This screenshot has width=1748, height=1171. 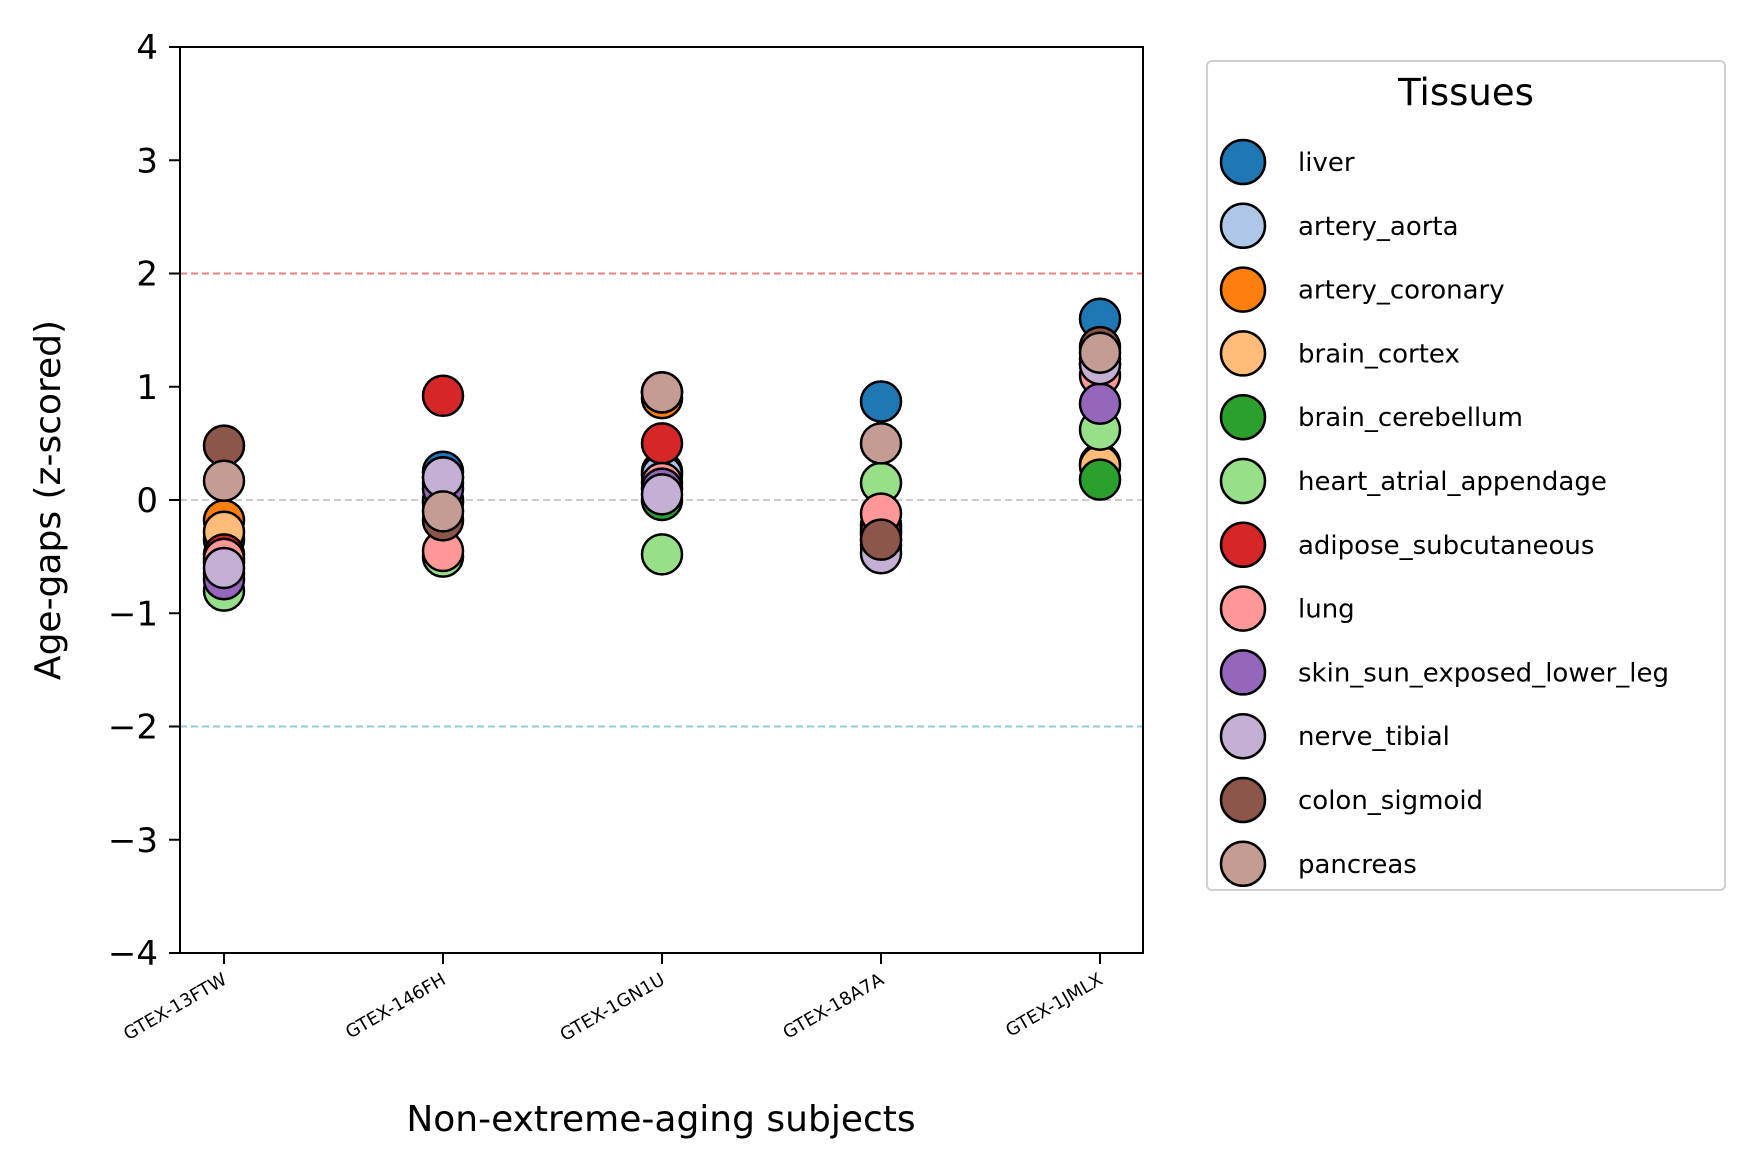 What do you see at coordinates (1100, 403) in the screenshot?
I see `data-point-skin-sun-exposed-lower-leg` at bounding box center [1100, 403].